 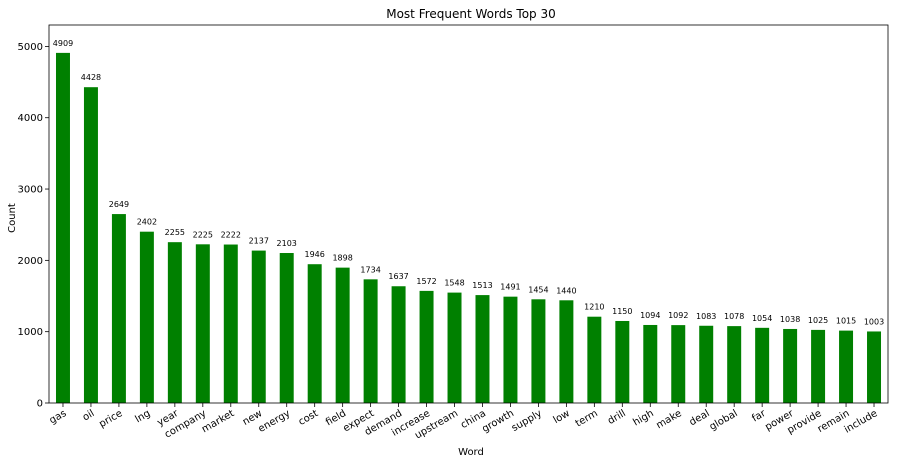 I want to click on data-label-term: 1210, so click(x=594, y=307).